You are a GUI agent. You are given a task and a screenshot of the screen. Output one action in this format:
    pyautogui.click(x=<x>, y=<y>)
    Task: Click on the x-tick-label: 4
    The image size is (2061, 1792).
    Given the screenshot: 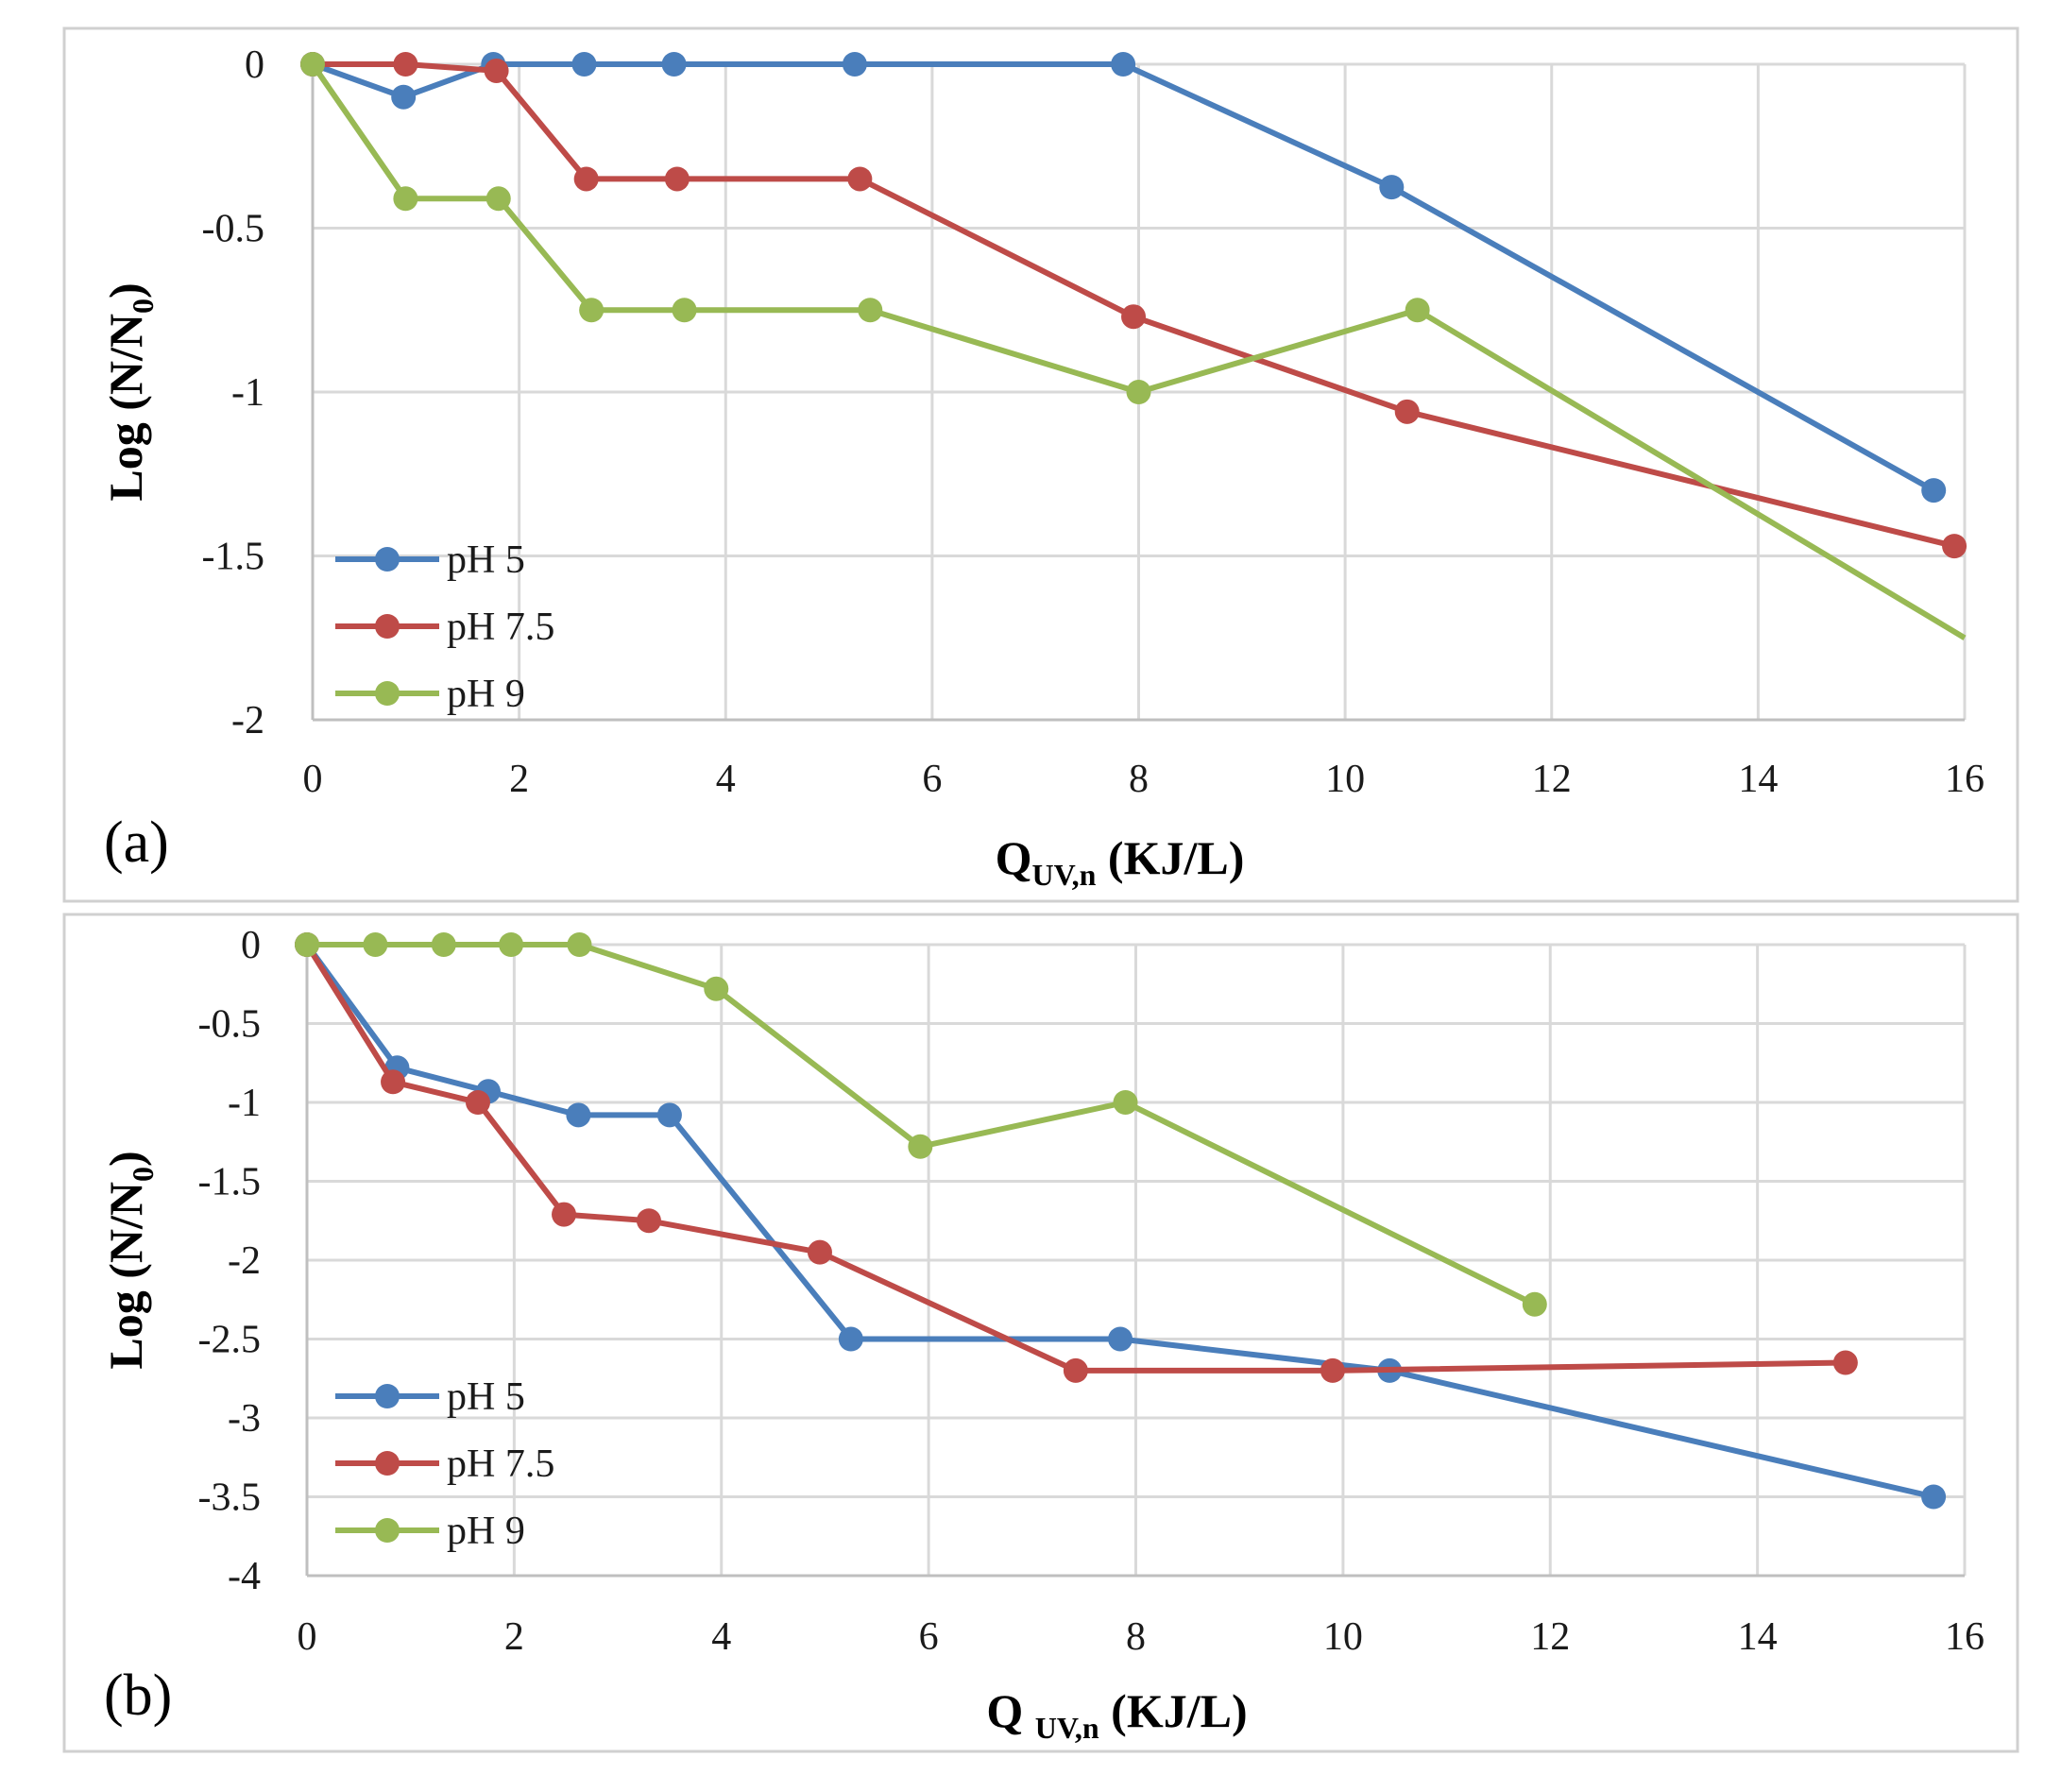 What is the action you would take?
    pyautogui.click(x=726, y=779)
    